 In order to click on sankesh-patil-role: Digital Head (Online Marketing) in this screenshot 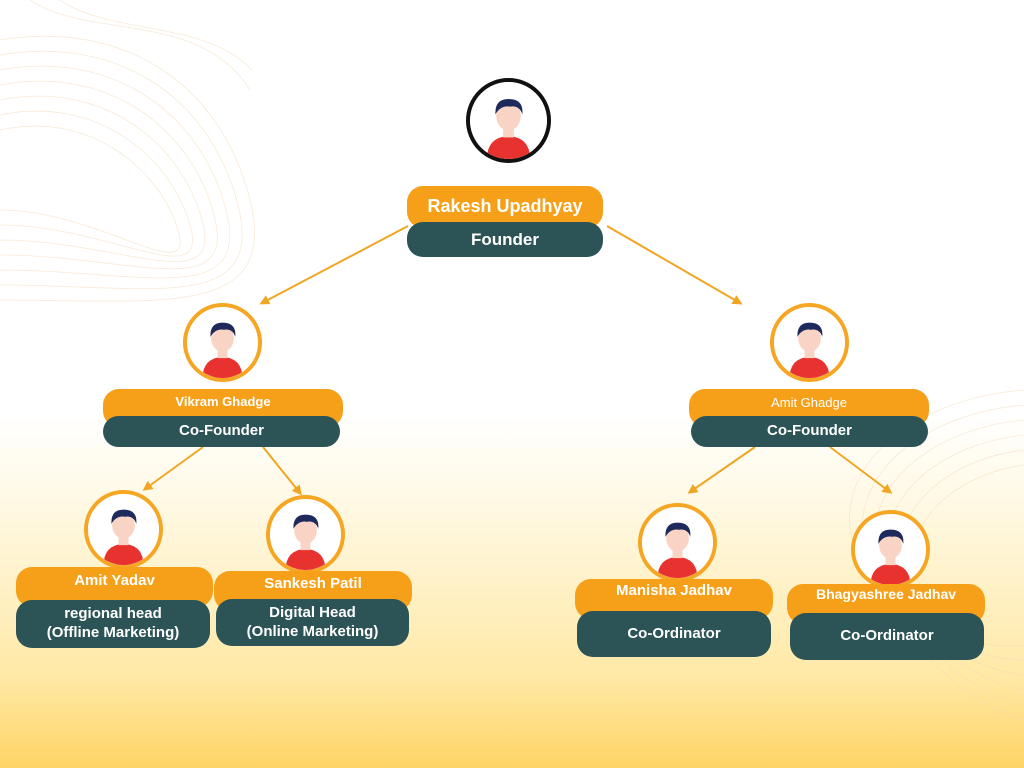, I will do `click(312, 622)`.